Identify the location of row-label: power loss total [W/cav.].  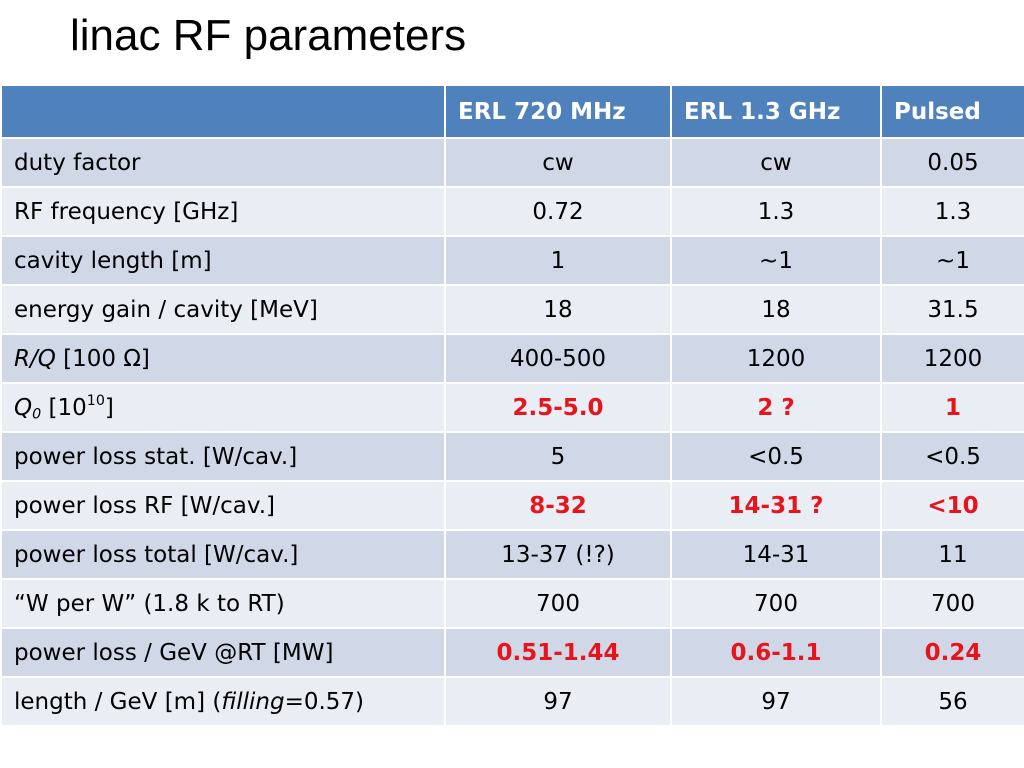
(223, 554).